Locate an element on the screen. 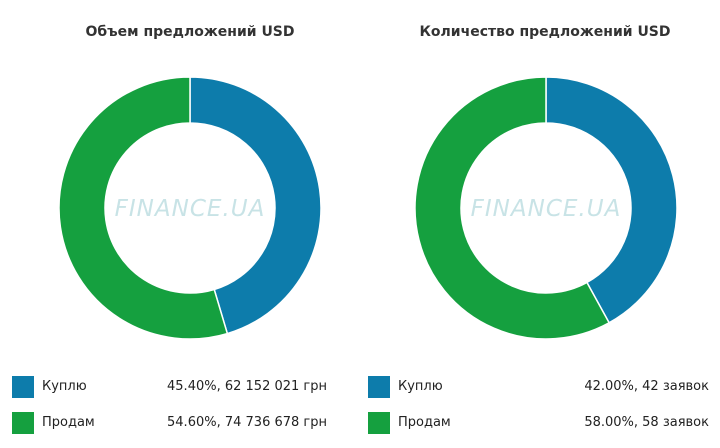  legend-value: 54.60%, 74 736 678 грн is located at coordinates (247, 422).